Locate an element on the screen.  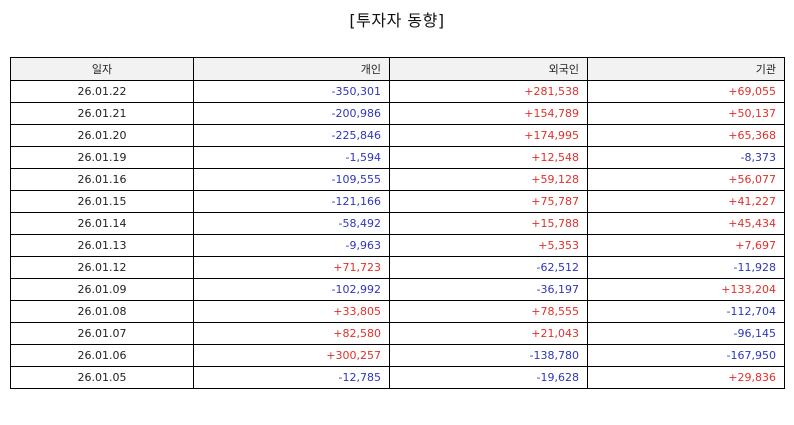
individual-cell: -9,963 is located at coordinates (291, 245).